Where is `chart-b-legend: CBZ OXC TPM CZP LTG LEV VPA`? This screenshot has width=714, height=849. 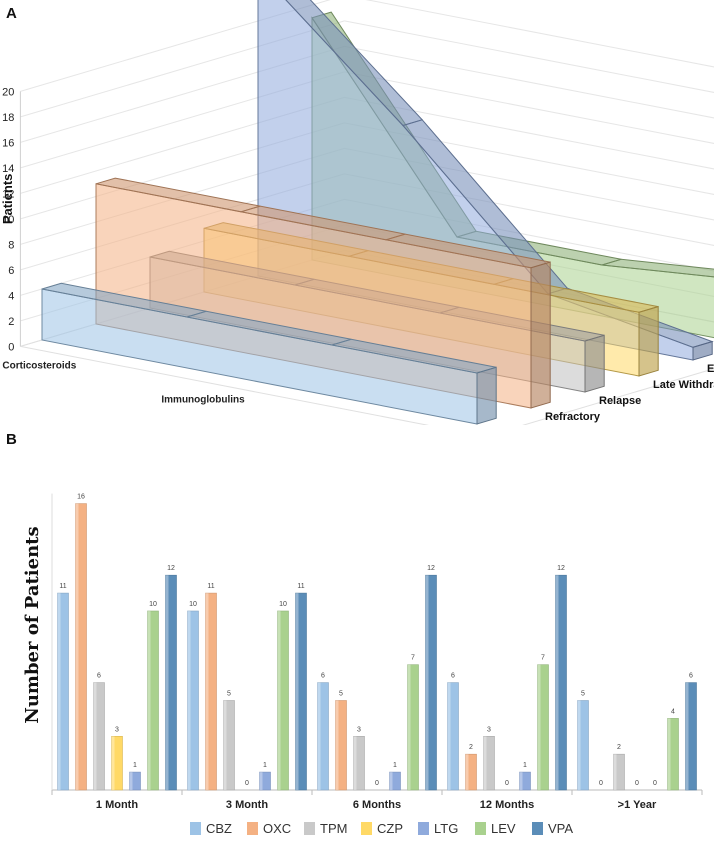 chart-b-legend: CBZ OXC TPM CZP LTG LEV VPA is located at coordinates (381, 828).